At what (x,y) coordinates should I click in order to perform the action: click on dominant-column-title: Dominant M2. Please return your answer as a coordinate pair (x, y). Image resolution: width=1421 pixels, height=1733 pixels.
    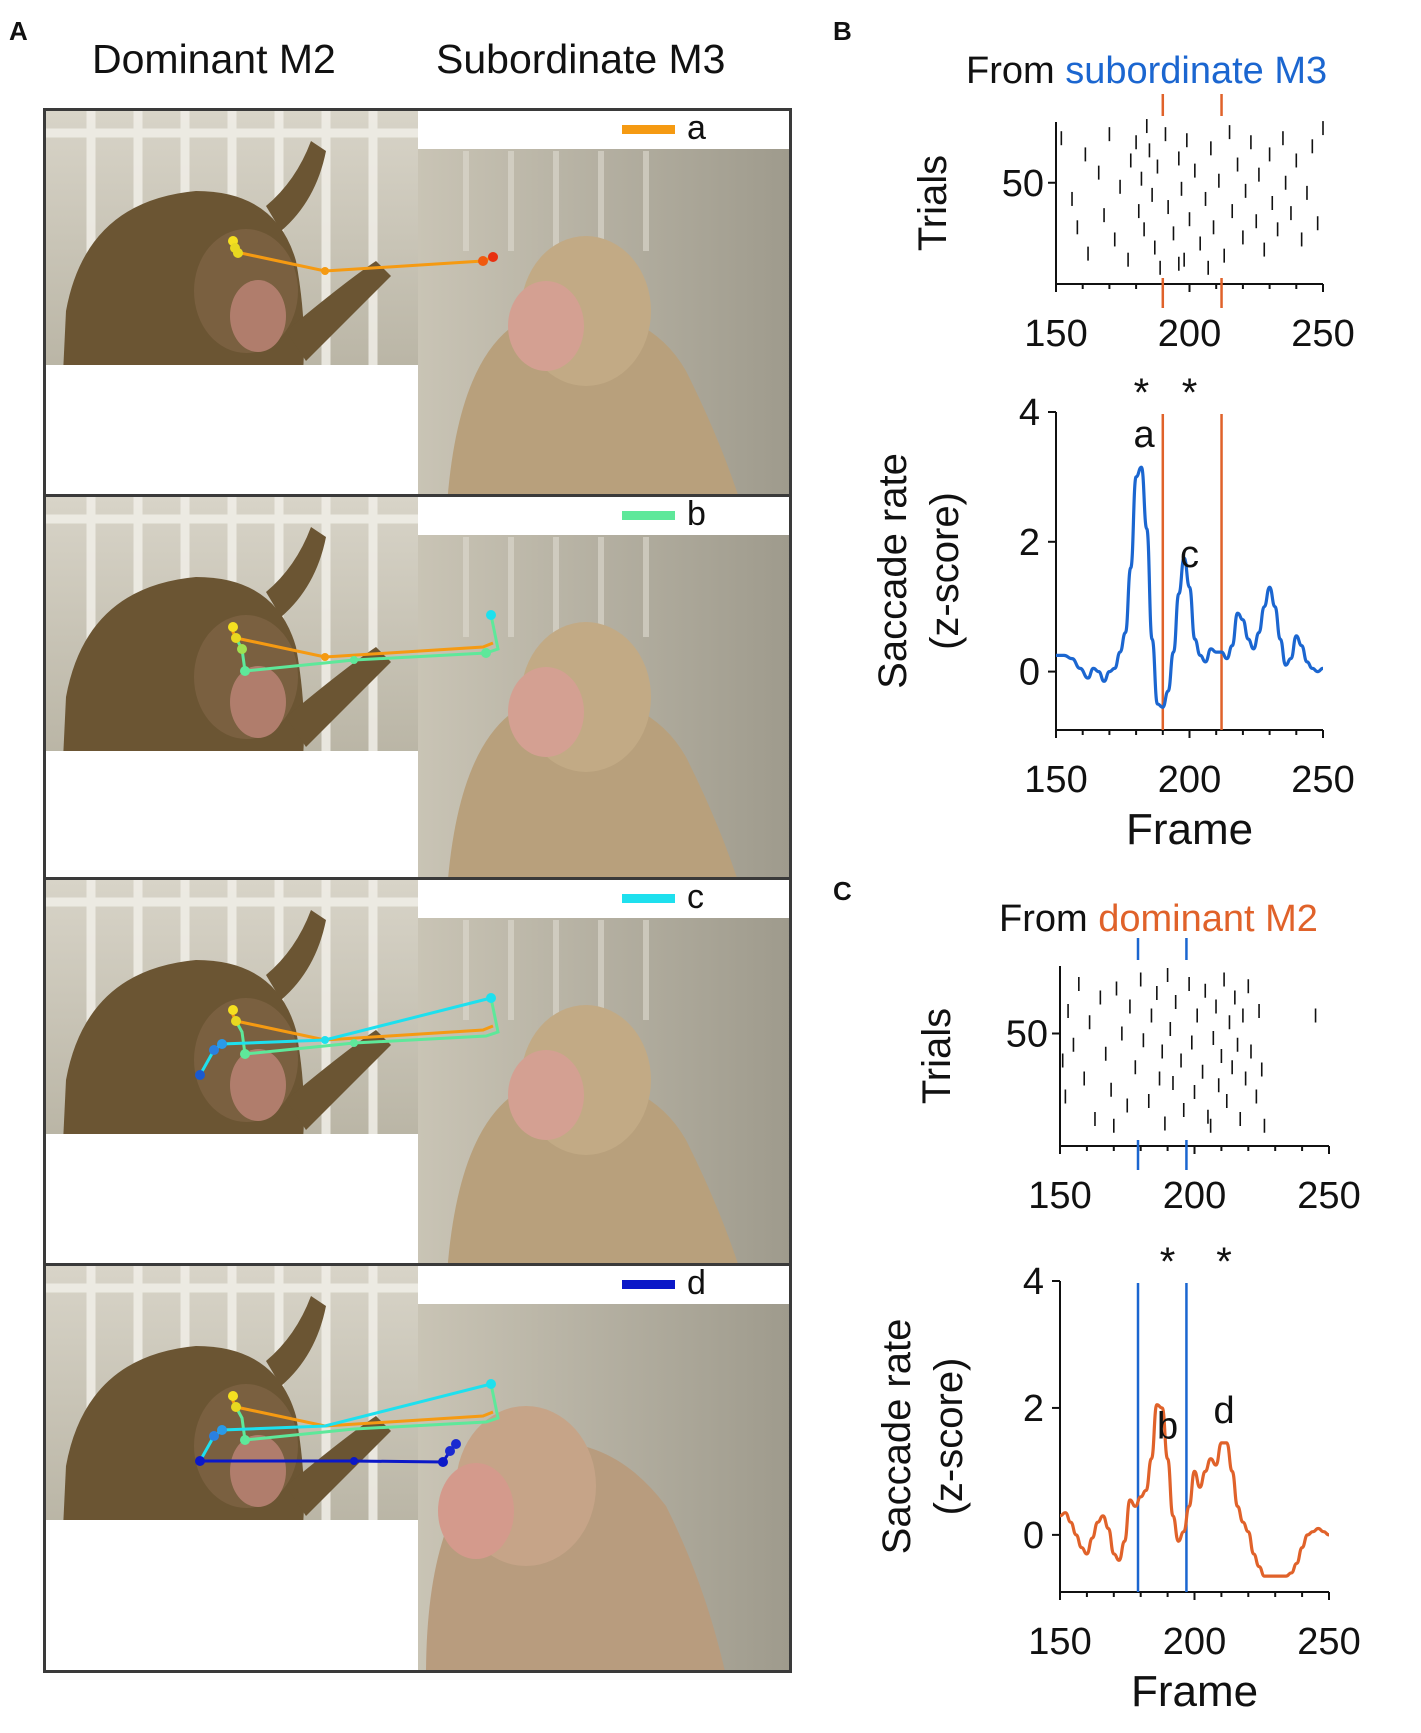
    Looking at the image, I should click on (214, 59).